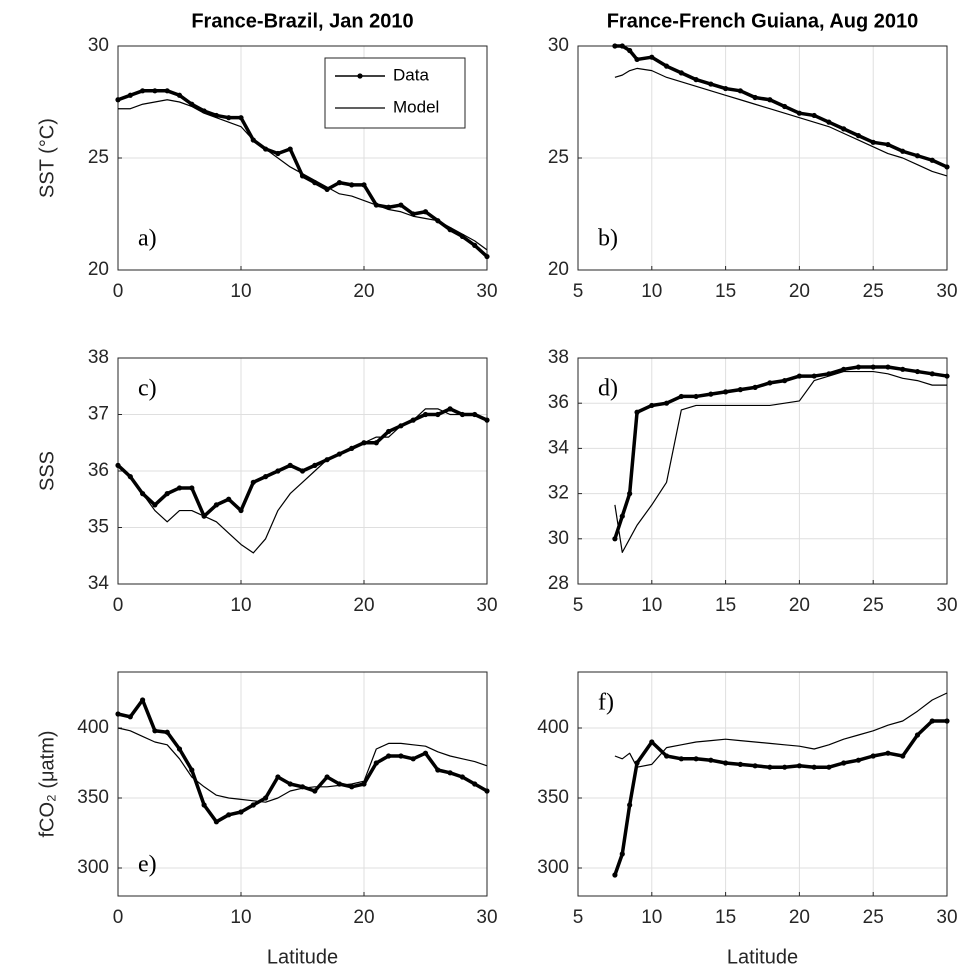 The image size is (971, 974). I want to click on panel-label: b), so click(608, 239).